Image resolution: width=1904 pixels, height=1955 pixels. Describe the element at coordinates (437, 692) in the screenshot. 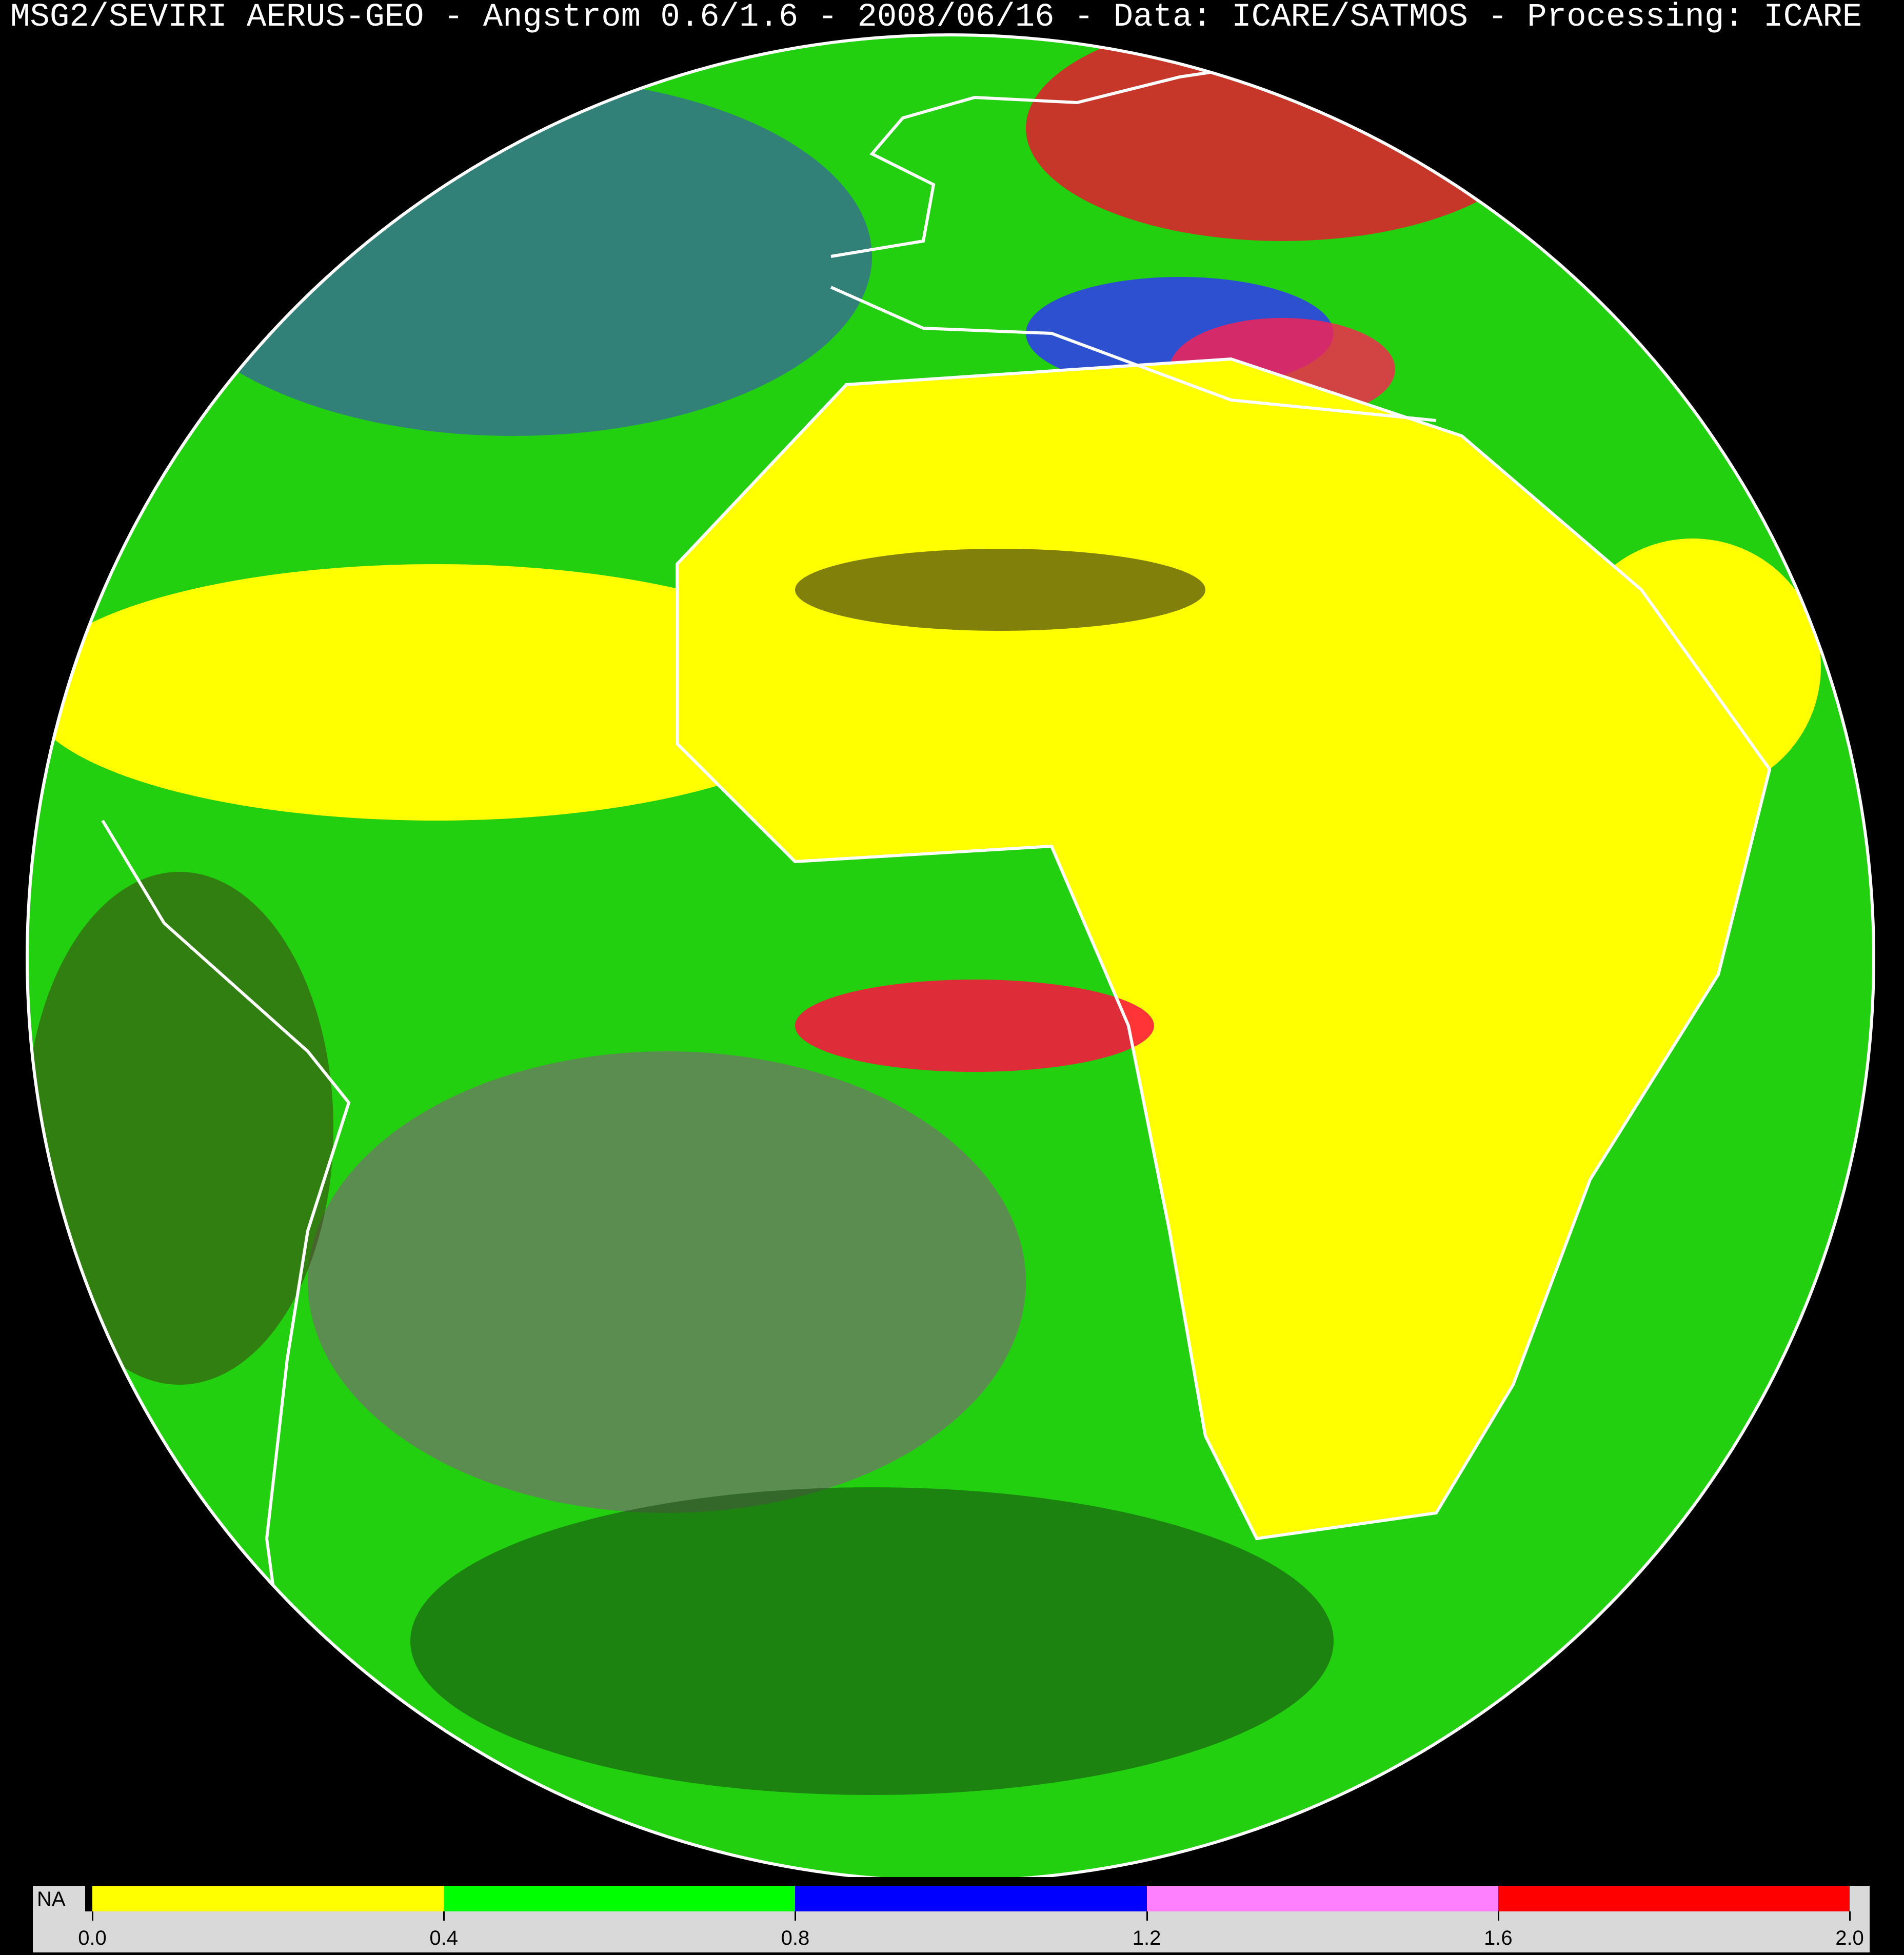

I see `saharan-plume-yellow-region` at that location.